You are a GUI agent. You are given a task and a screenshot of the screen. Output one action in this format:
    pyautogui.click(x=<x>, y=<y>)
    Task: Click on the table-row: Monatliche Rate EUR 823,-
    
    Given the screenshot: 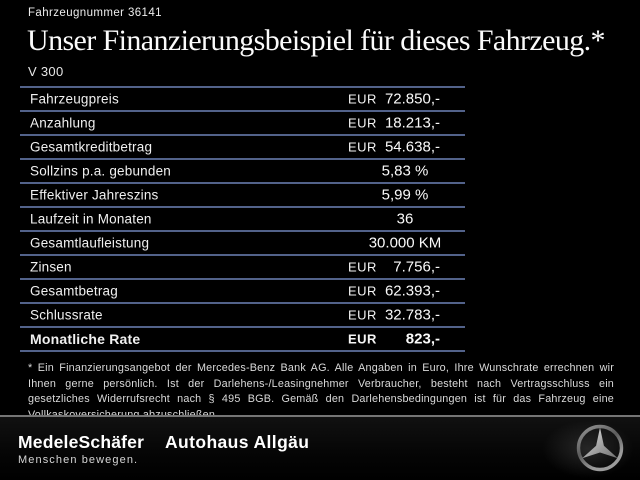 What is the action you would take?
    pyautogui.click(x=242, y=340)
    